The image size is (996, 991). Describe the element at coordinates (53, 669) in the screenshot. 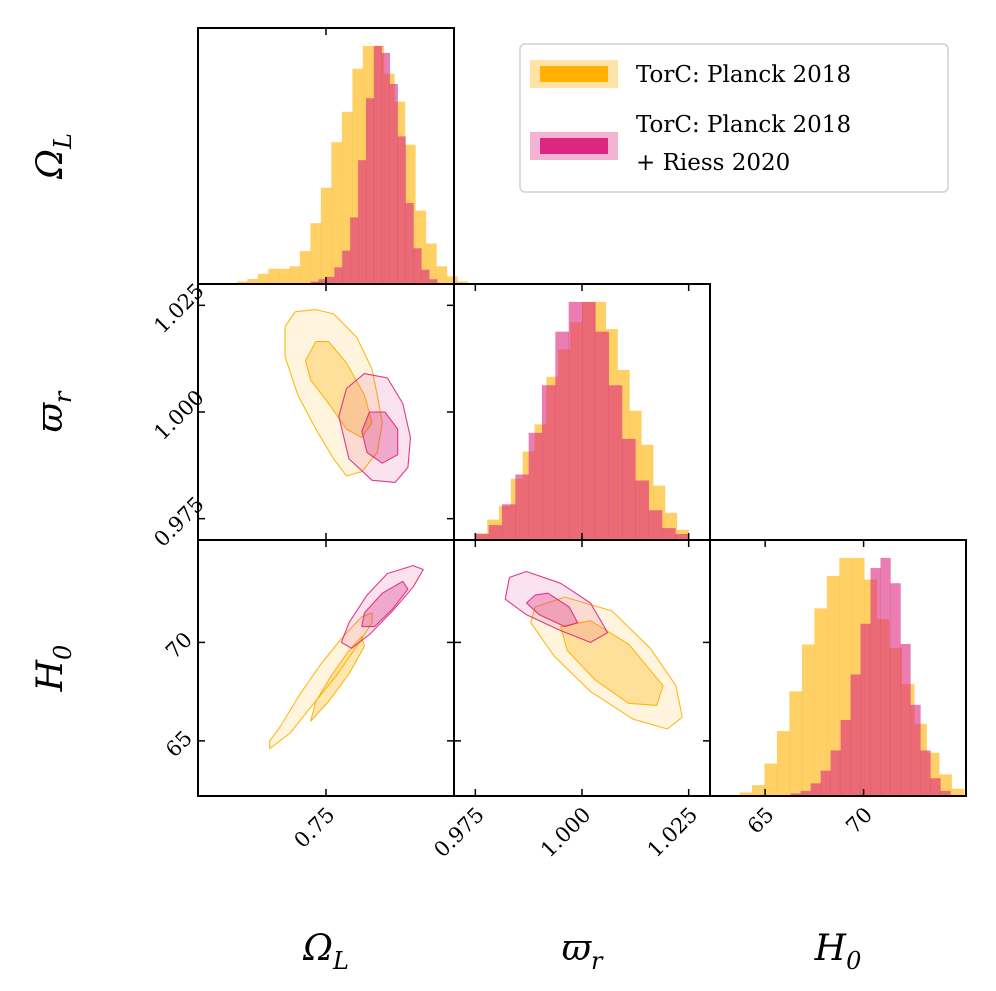

I see `y-axis-label-h0: H0` at that location.